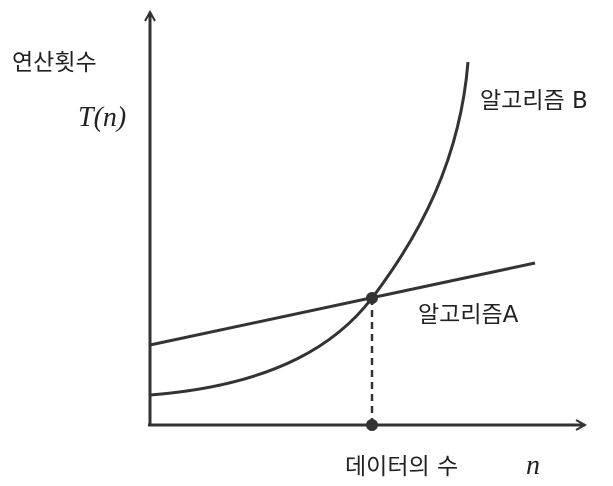 This screenshot has height=486, width=613. What do you see at coordinates (533, 465) in the screenshot?
I see `x-axis-symbol: n` at bounding box center [533, 465].